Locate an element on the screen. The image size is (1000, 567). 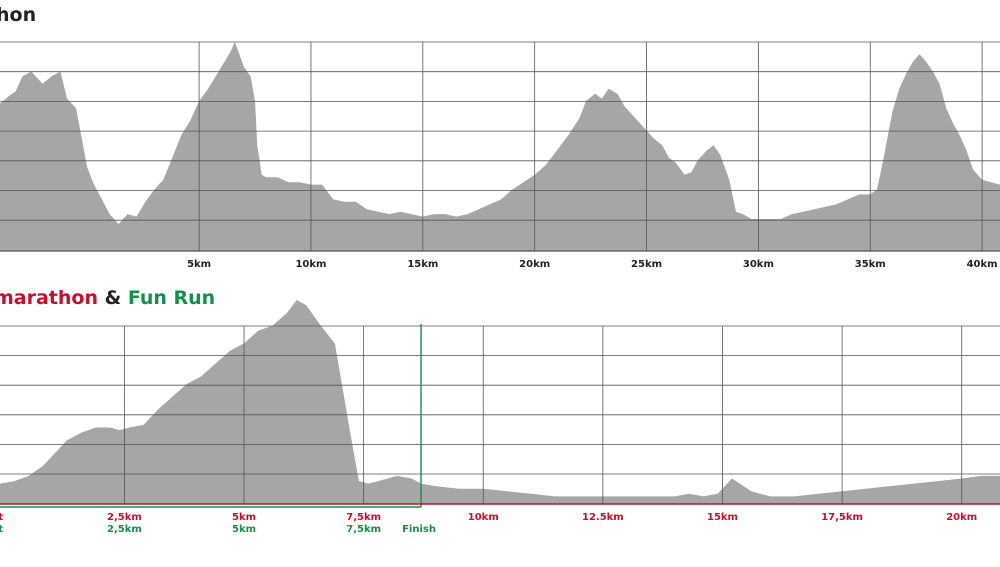
title-part-marathon: marathon is located at coordinates (49, 298).